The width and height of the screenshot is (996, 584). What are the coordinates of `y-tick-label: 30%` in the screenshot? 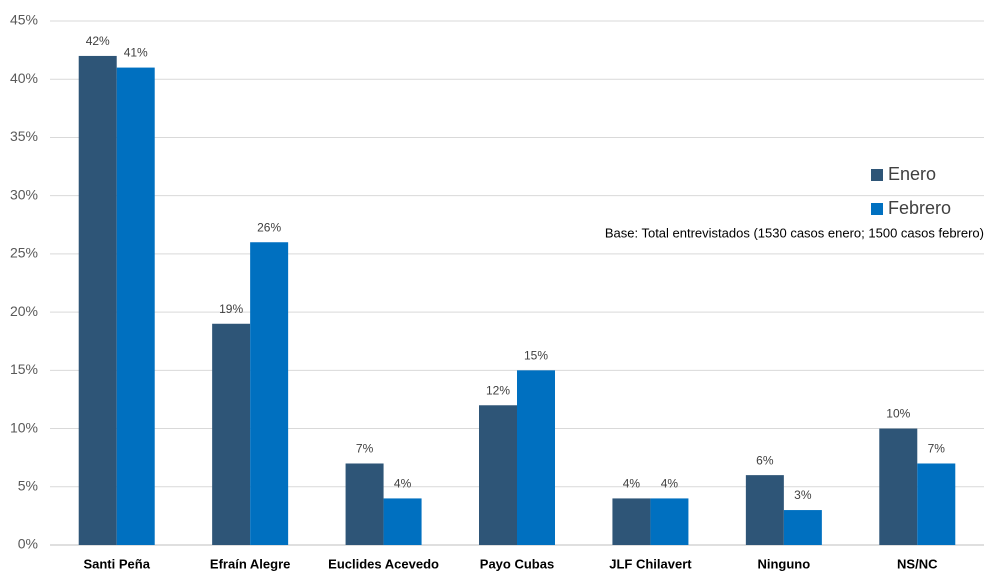 It's located at (24, 194).